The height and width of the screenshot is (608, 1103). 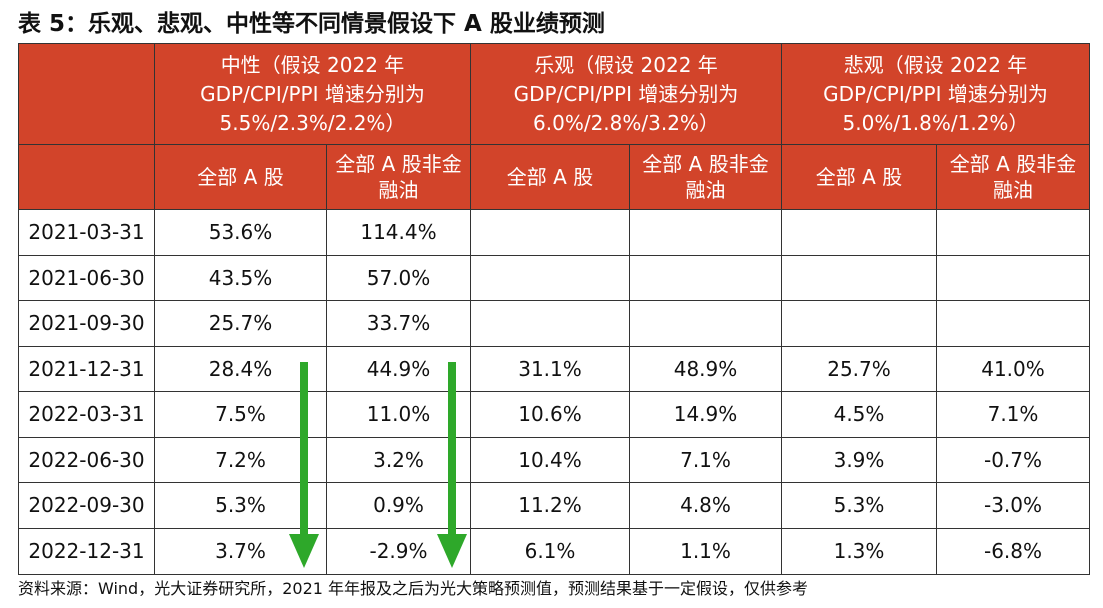 I want to click on value-cell: 7.2%, so click(x=240, y=459).